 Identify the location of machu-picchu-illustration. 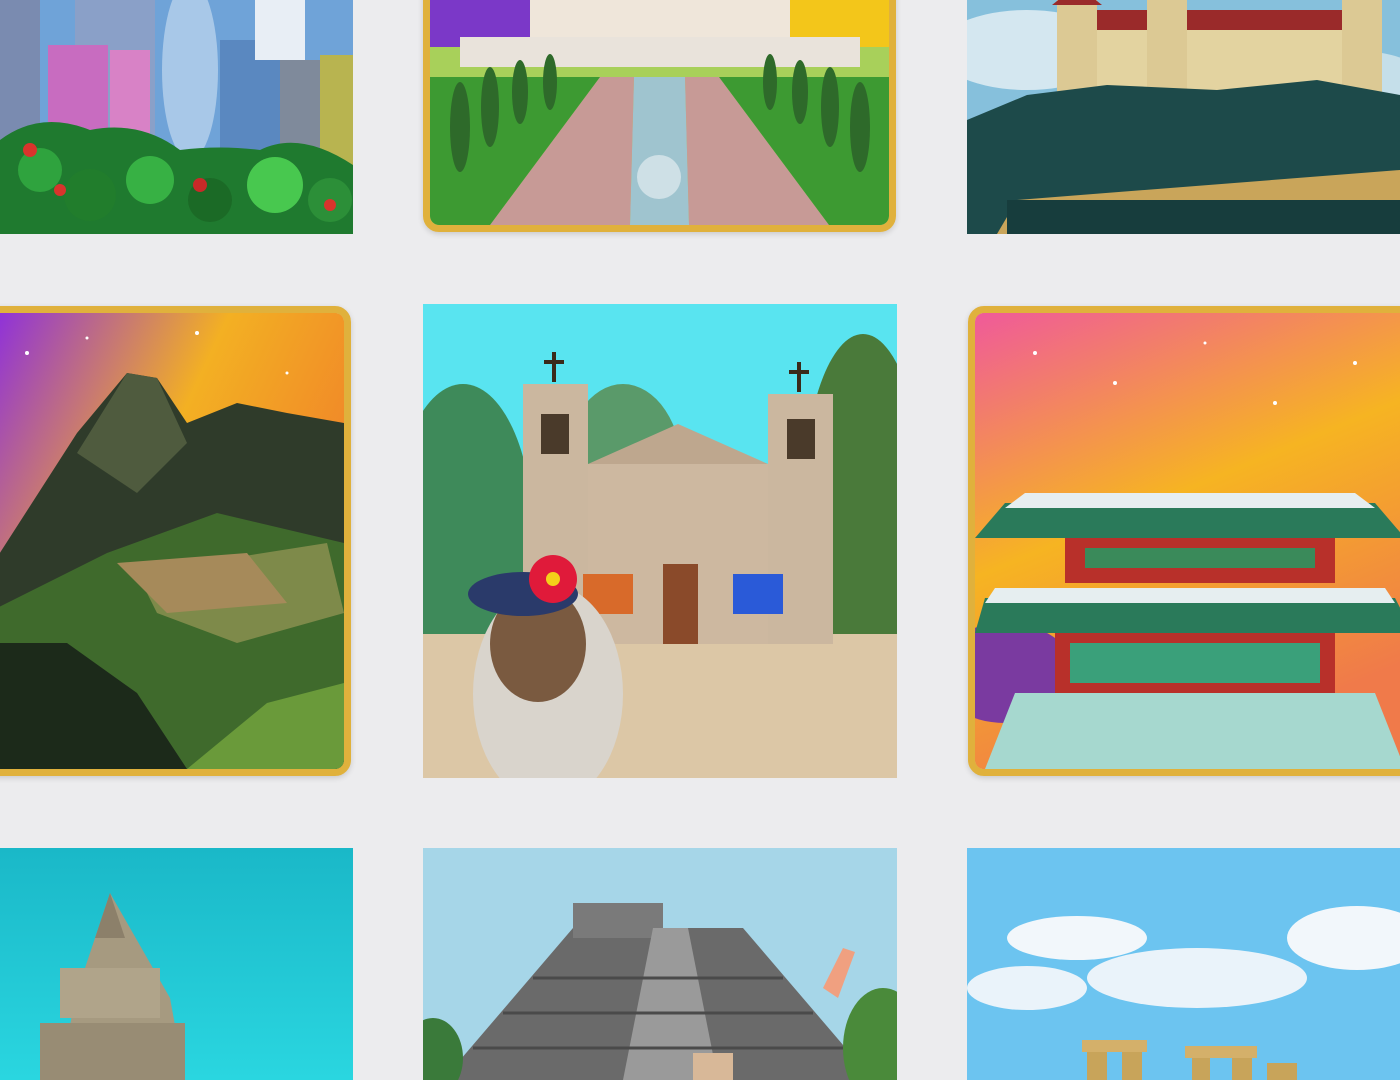
(172, 541).